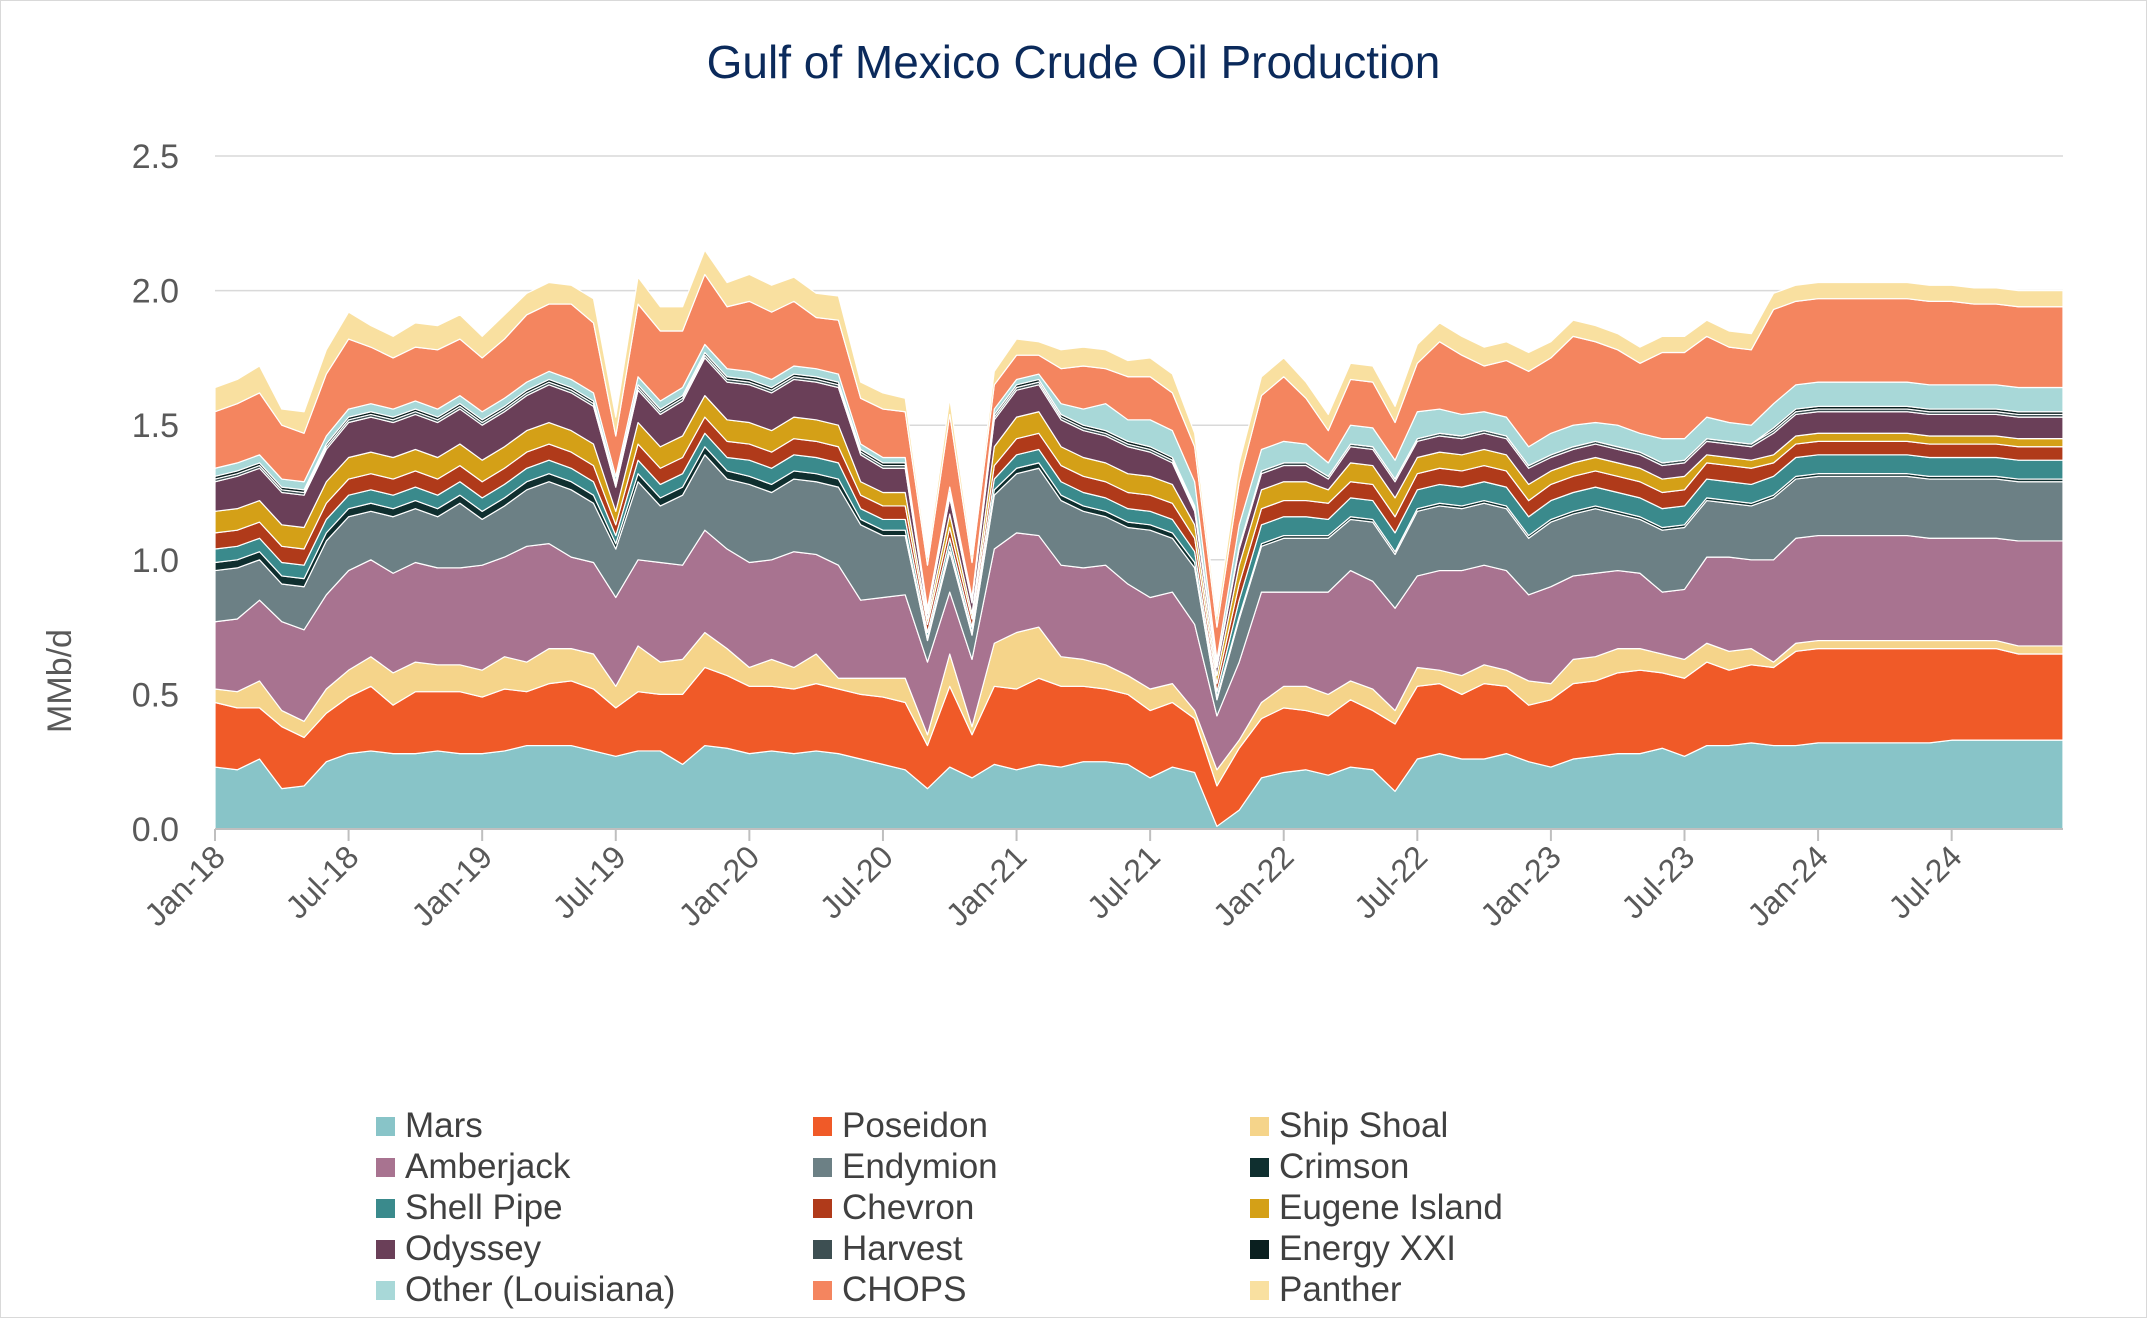 The image size is (2147, 1318). Describe the element at coordinates (915, 1125) in the screenshot. I see `legend-label: Poseidon` at that location.